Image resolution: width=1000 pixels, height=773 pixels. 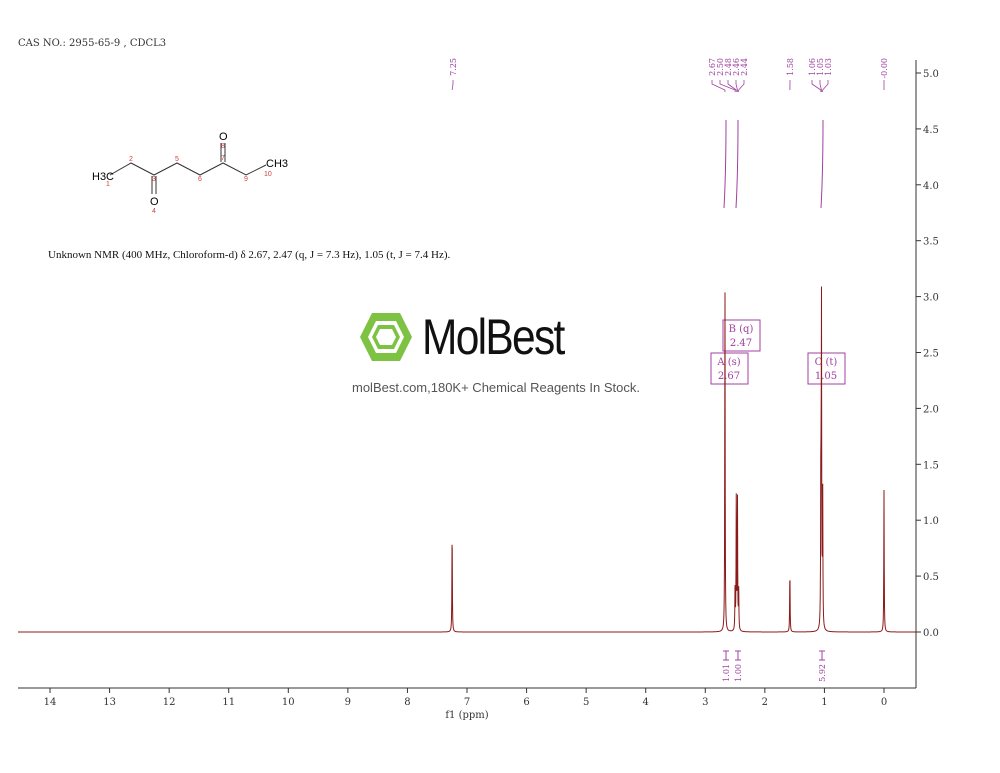 I want to click on x-tick-label: 11, so click(x=228, y=702).